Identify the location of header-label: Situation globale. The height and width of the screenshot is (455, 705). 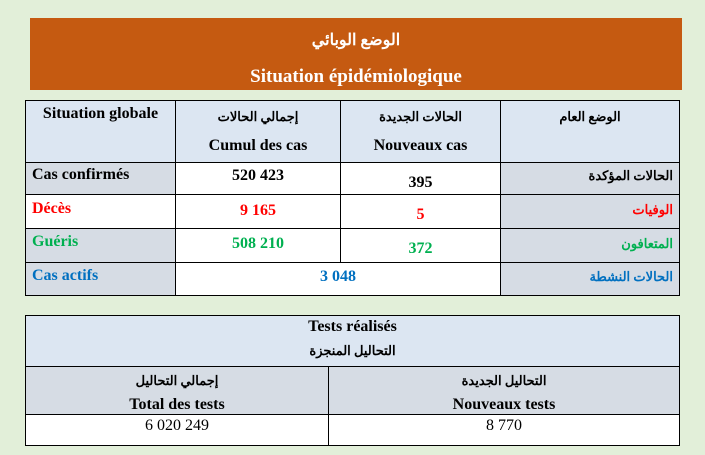
(100, 113).